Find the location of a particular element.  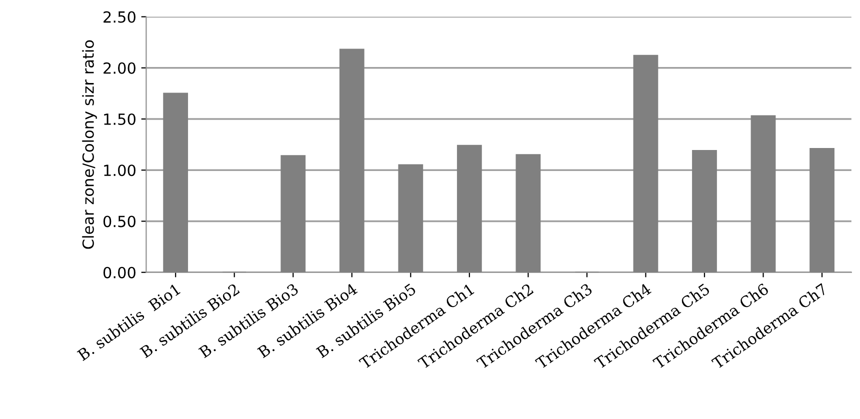

y-tick-label: 1.50 is located at coordinates (120, 119).